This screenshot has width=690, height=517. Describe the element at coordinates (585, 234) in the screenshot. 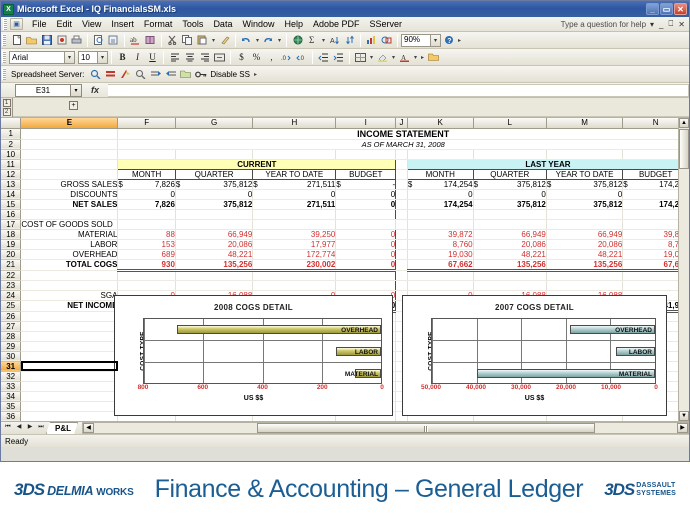

I see `cell-m18: 66,949` at that location.